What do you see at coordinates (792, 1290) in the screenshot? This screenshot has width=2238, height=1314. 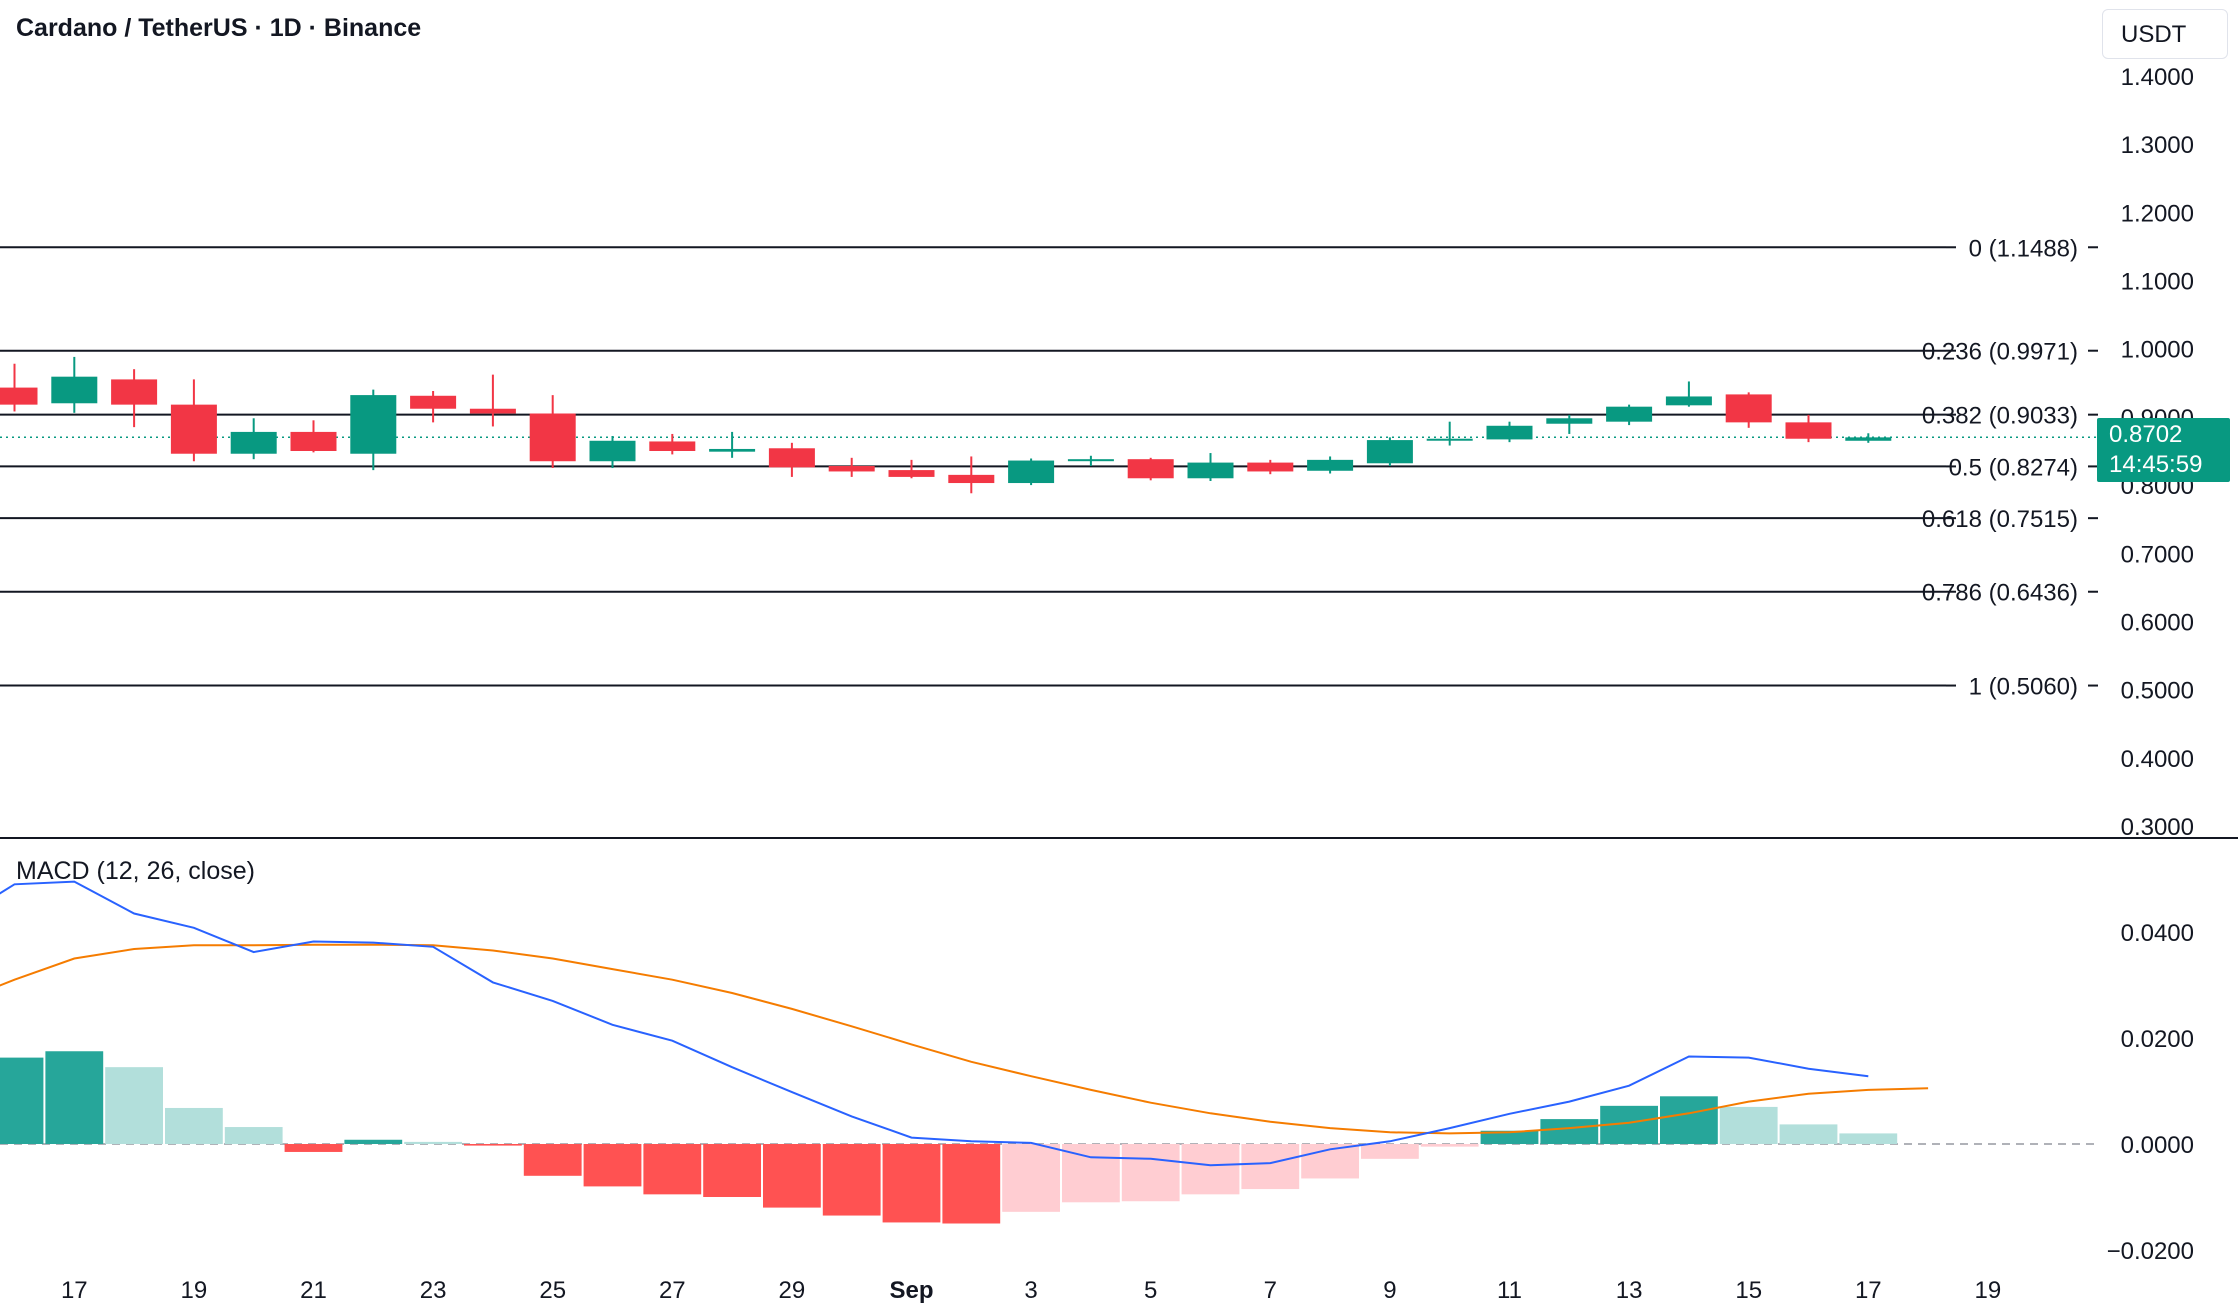 I see `time-axis-tick: 29` at bounding box center [792, 1290].